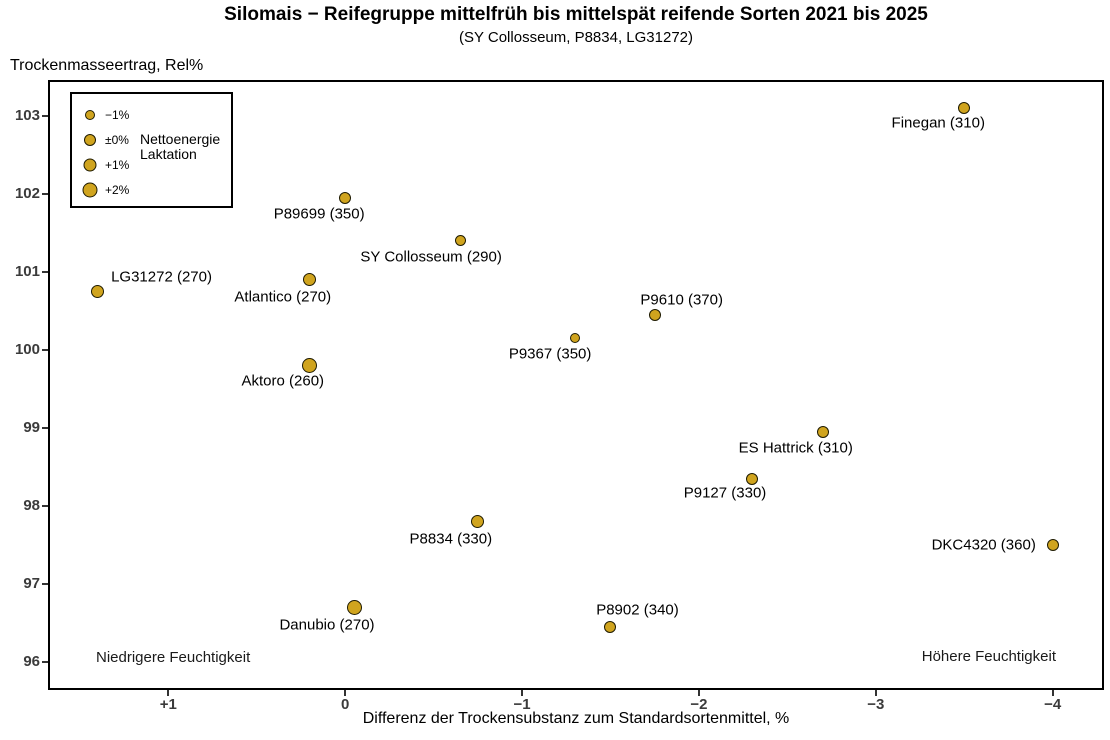 The width and height of the screenshot is (1110, 740). I want to click on x-tick-label: −4, so click(1053, 704).